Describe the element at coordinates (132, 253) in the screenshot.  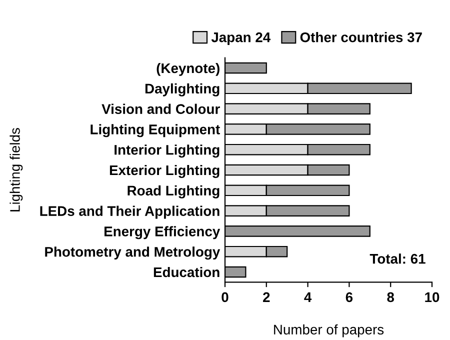
I see `y-tick-label: Photometry and Metrology` at that location.